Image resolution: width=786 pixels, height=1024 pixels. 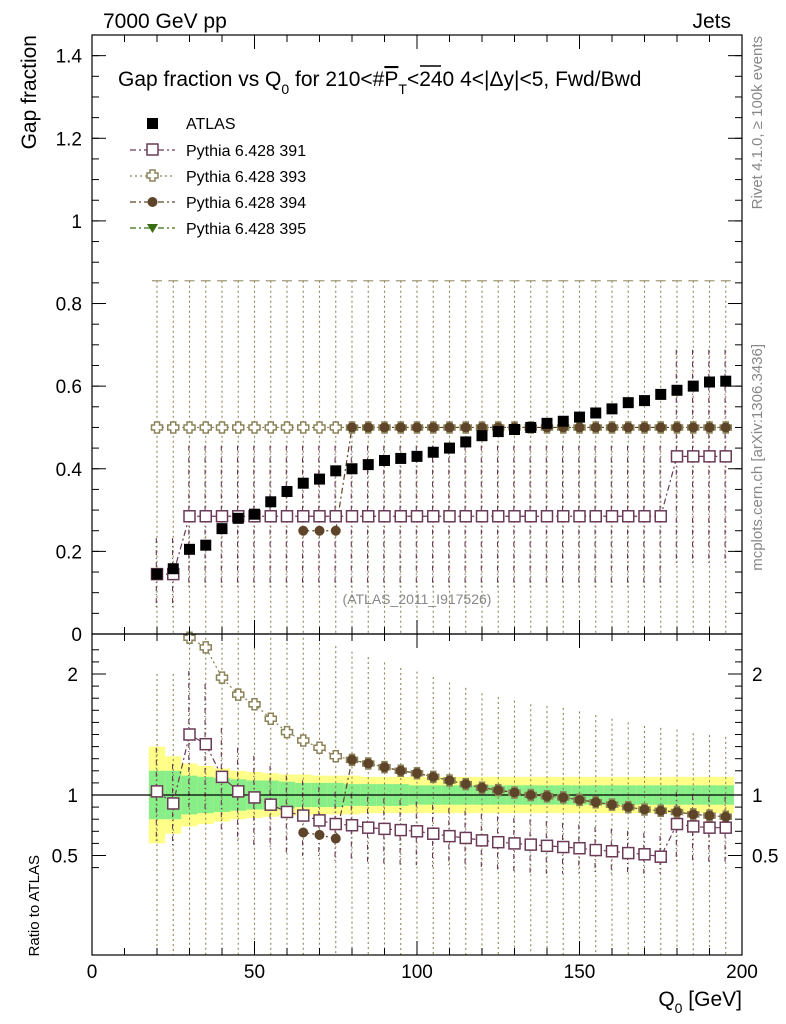 What do you see at coordinates (742, 972) in the screenshot?
I see `xtick-label-200: 200` at bounding box center [742, 972].